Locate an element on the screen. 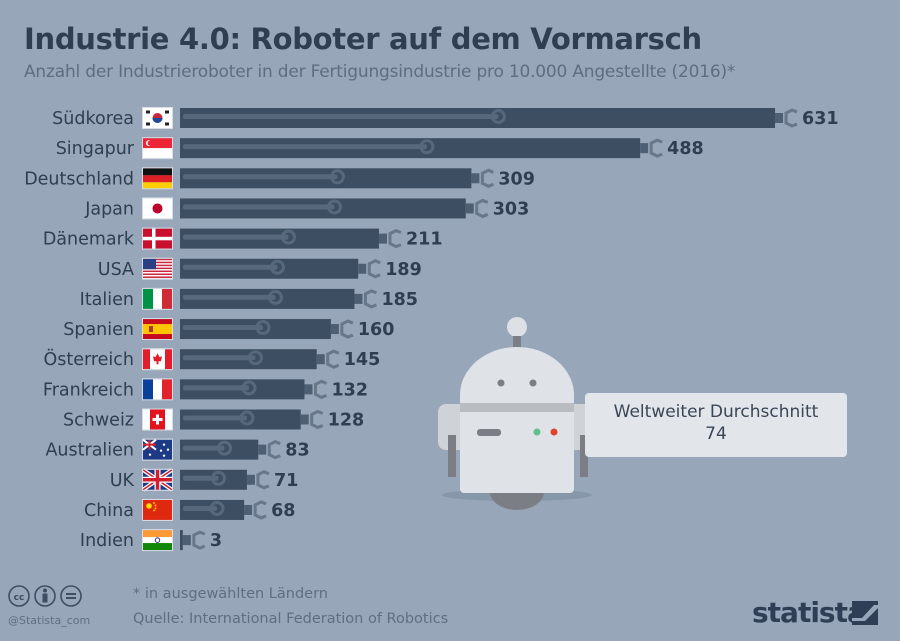 This screenshot has height=641, width=900. flag-in-icon is located at coordinates (157, 540).